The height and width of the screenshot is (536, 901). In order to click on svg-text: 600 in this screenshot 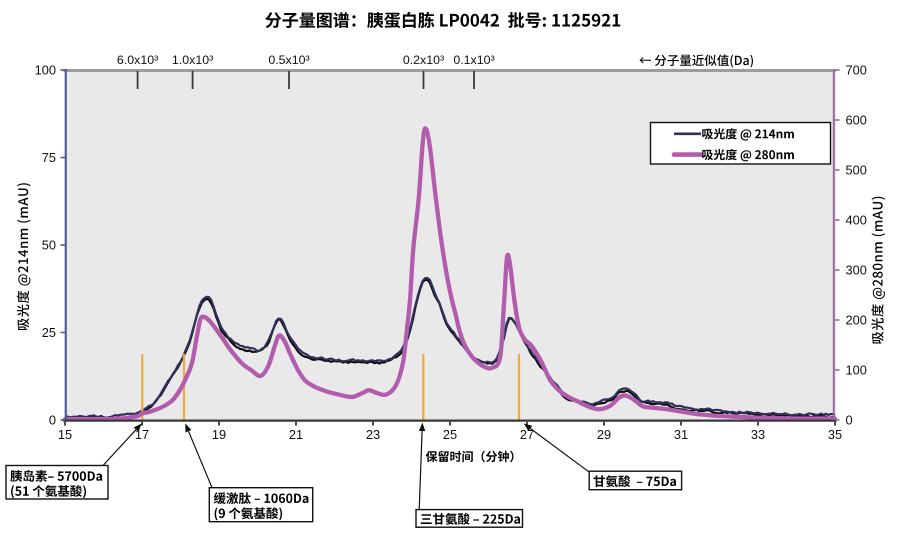, I will do `click(856, 119)`.